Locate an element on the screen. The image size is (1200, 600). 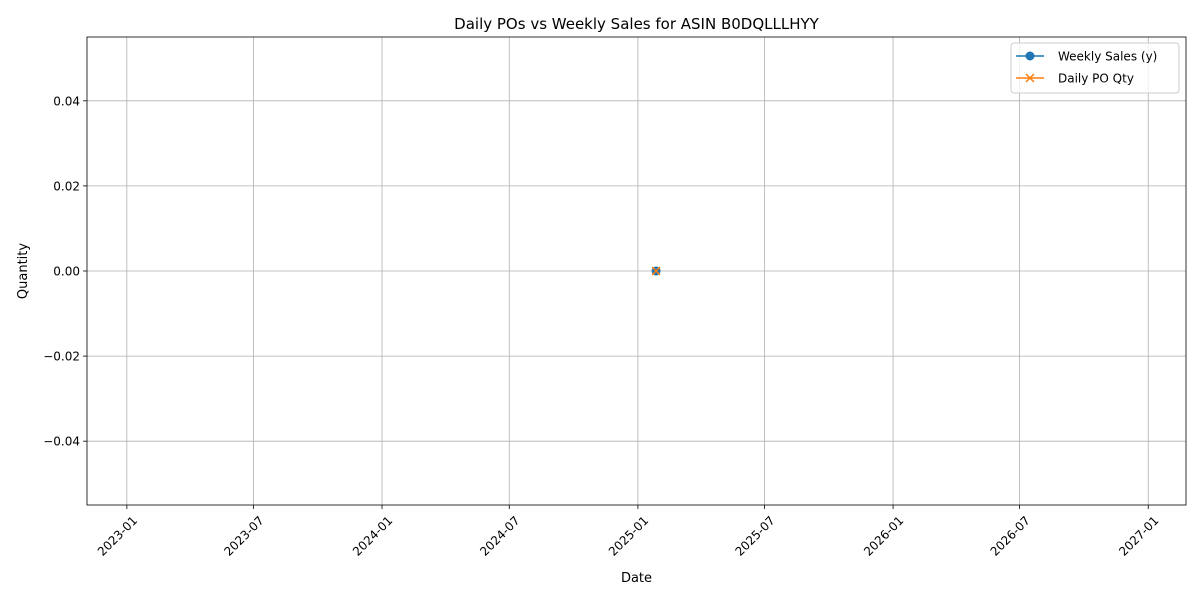
x-tick-label: 2027-01 is located at coordinates (1138, 535).